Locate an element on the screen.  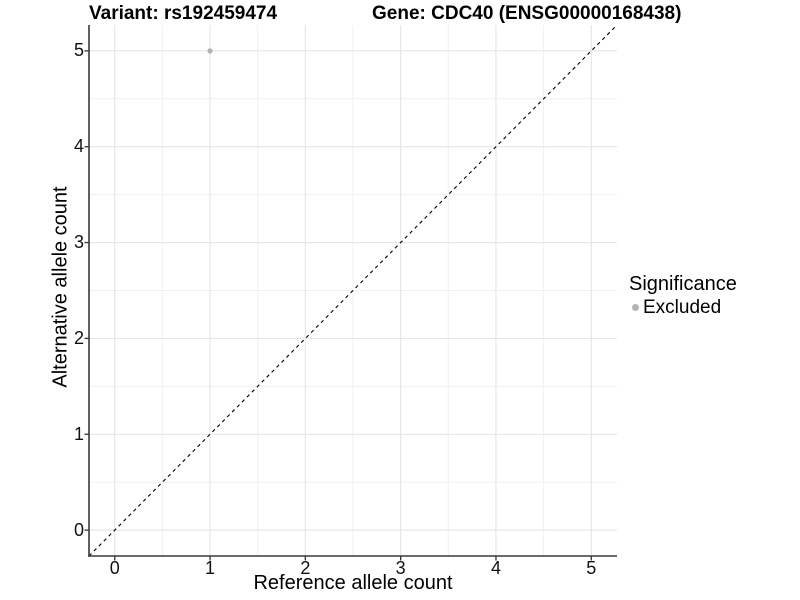
y-tick-label: 1 is located at coordinates (78, 433).